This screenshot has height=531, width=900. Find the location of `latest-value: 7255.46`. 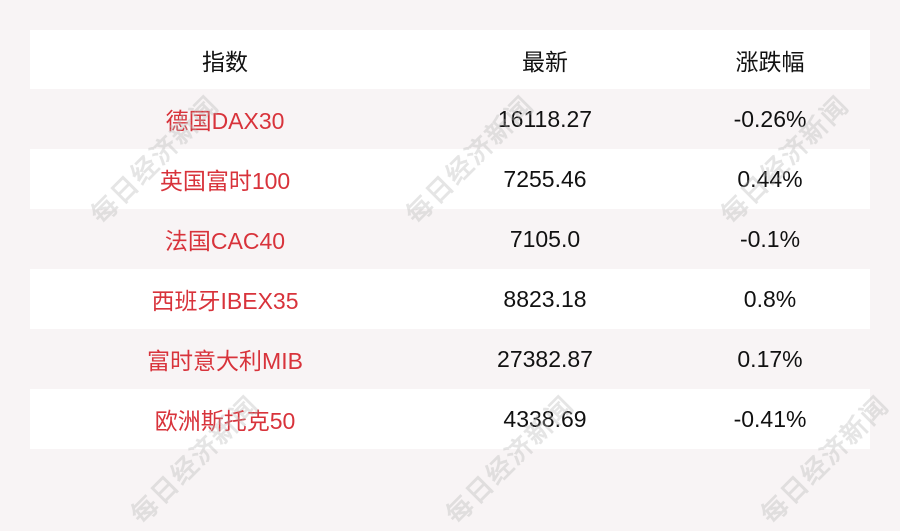

latest-value: 7255.46 is located at coordinates (545, 178).